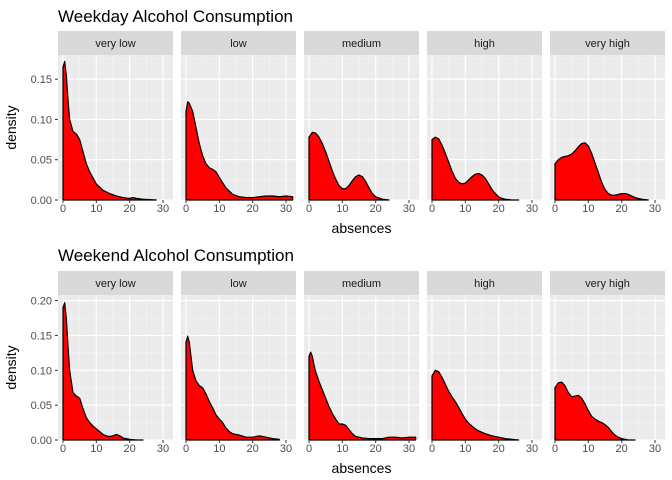 Image resolution: width=672 pixels, height=480 pixels. Describe the element at coordinates (41, 302) in the screenshot. I see `y-tick-label: 0.20` at that location.